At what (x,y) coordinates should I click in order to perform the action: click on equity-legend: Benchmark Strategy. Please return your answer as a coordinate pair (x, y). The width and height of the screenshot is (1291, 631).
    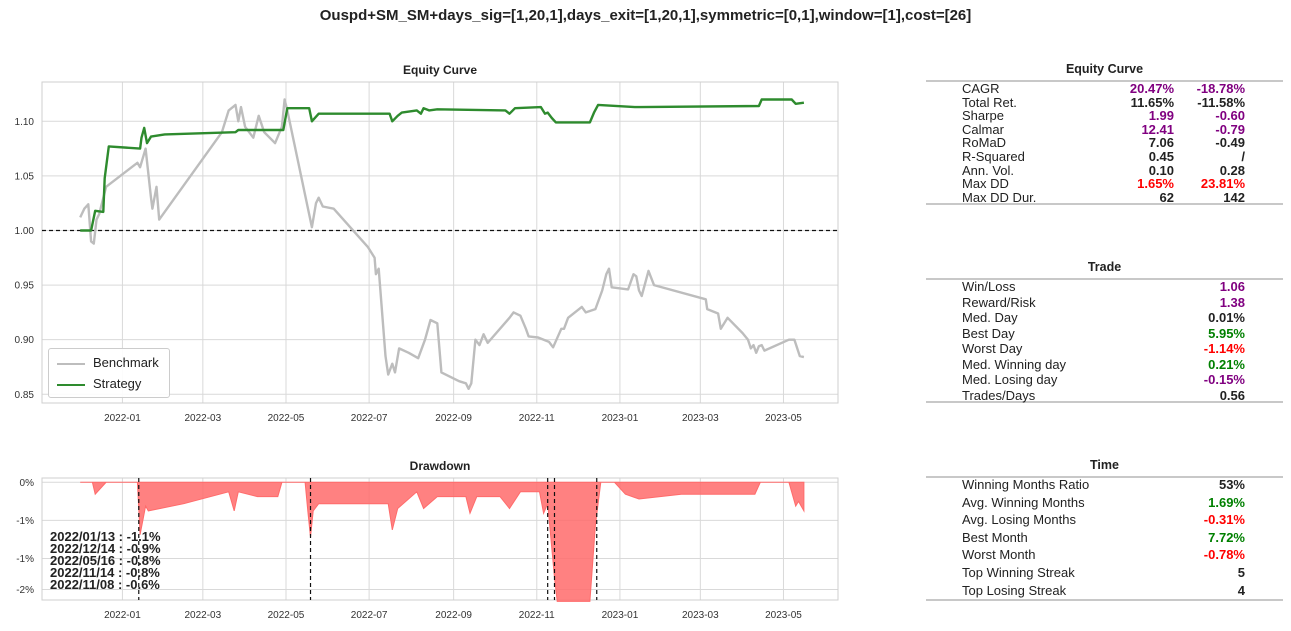
    Looking at the image, I should click on (109, 373).